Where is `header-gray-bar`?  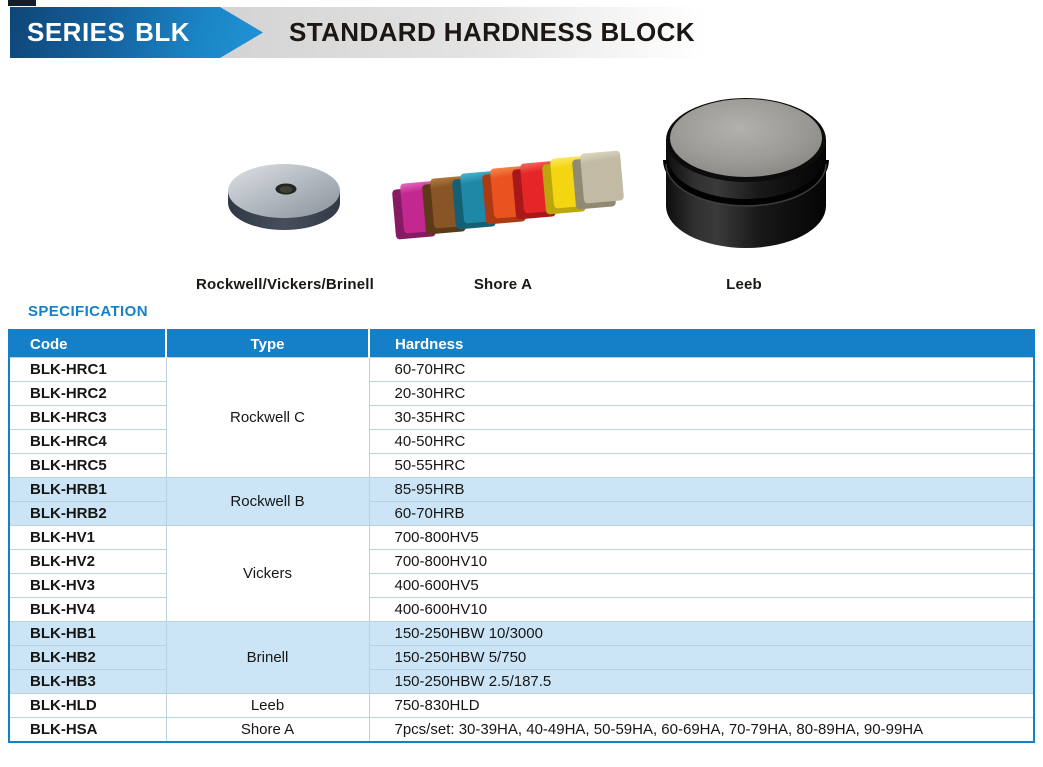 header-gray-bar is located at coordinates (461, 32).